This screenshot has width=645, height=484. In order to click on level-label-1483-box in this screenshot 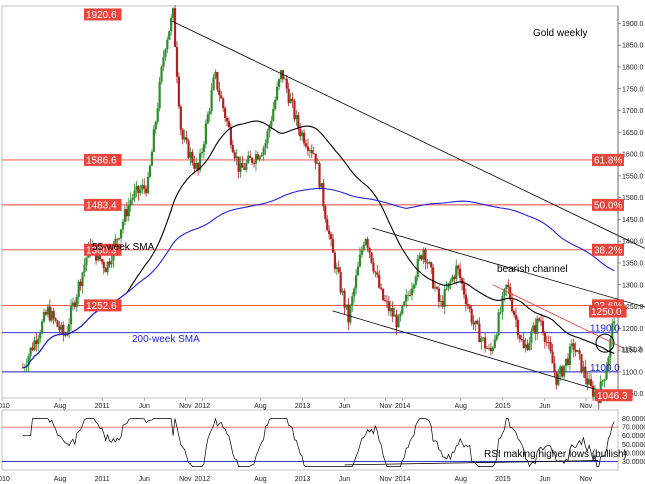, I will do `click(103, 204)`.